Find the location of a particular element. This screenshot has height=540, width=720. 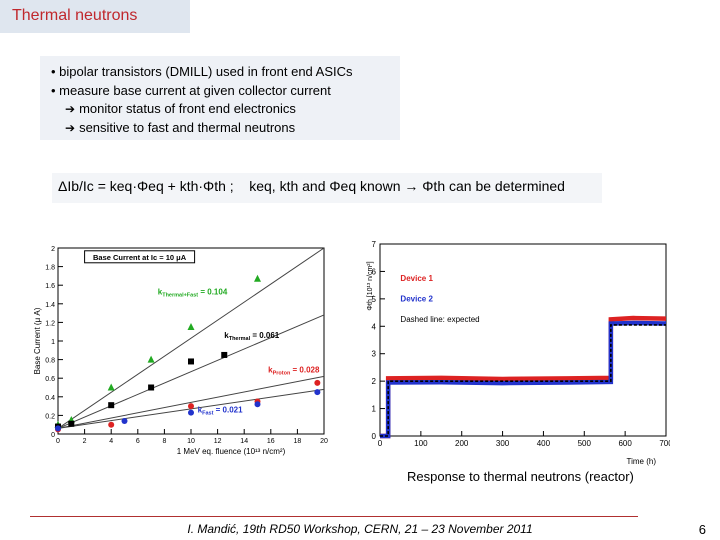

x-tick-label: 400 is located at coordinates (544, 443).